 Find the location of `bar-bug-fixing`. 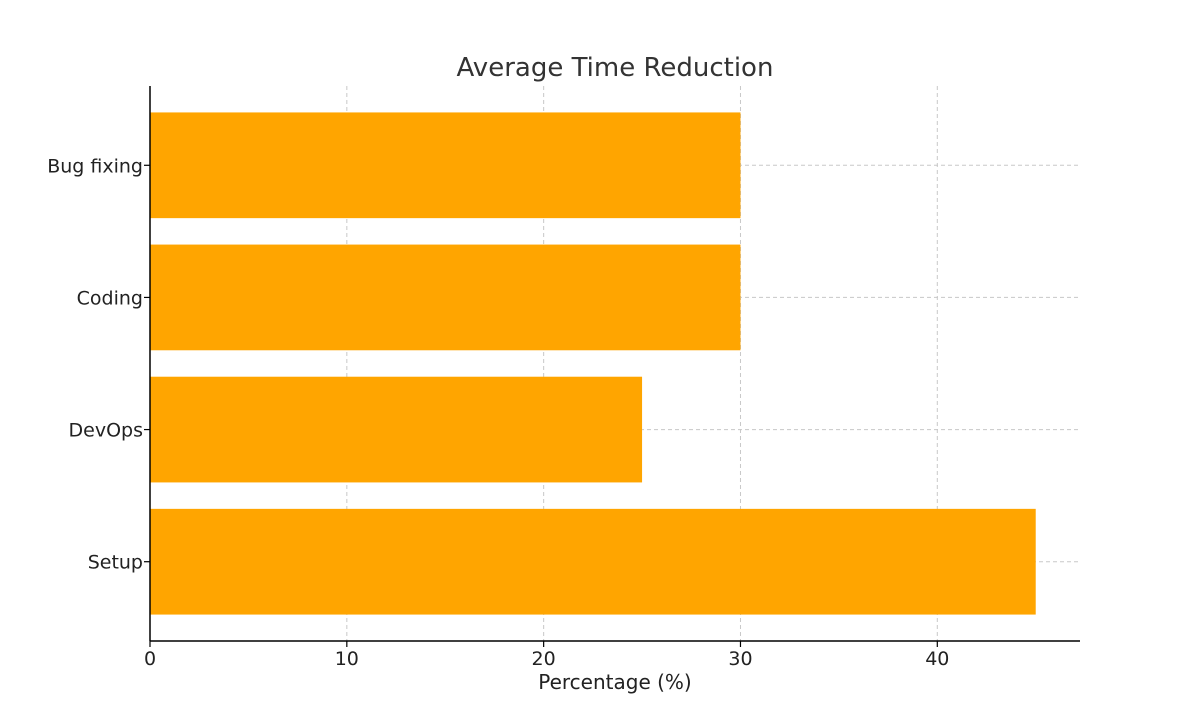

bar-bug-fixing is located at coordinates (445, 165).